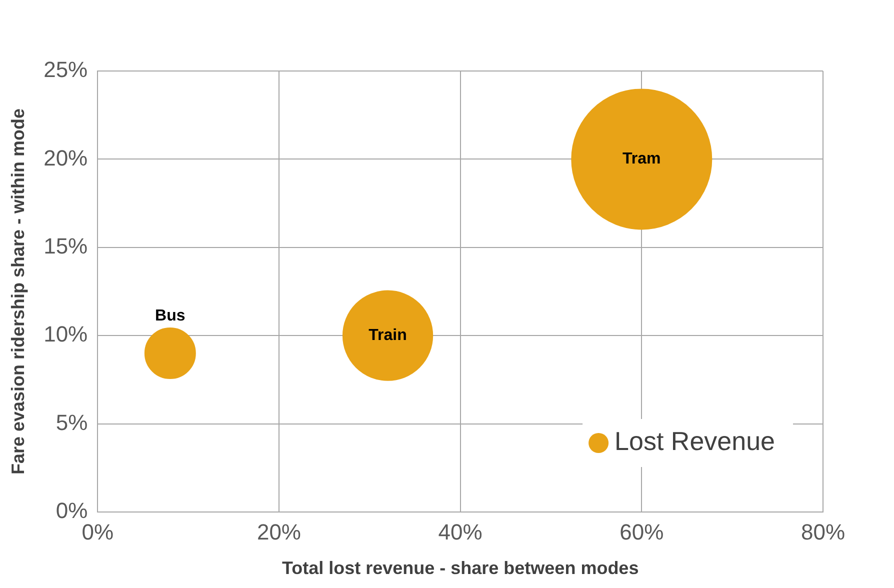  I want to click on y-tick-label: 15%, so click(66, 245).